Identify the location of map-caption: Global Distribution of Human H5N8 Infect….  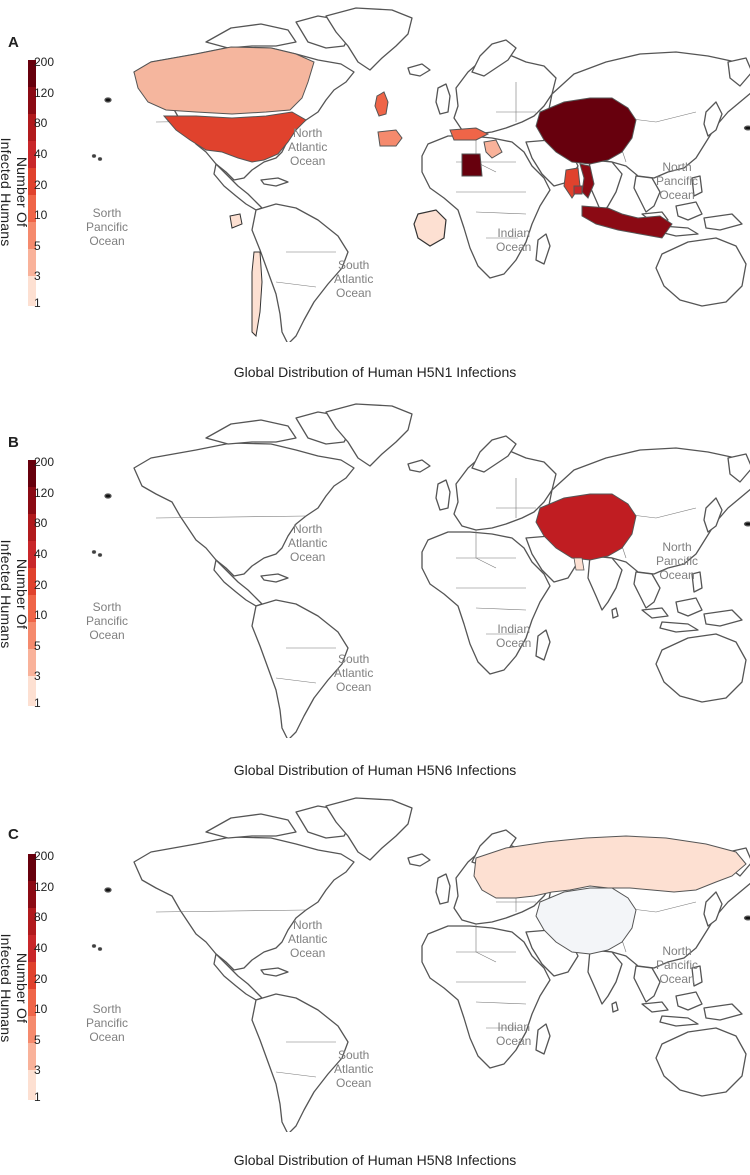
(375, 1160).